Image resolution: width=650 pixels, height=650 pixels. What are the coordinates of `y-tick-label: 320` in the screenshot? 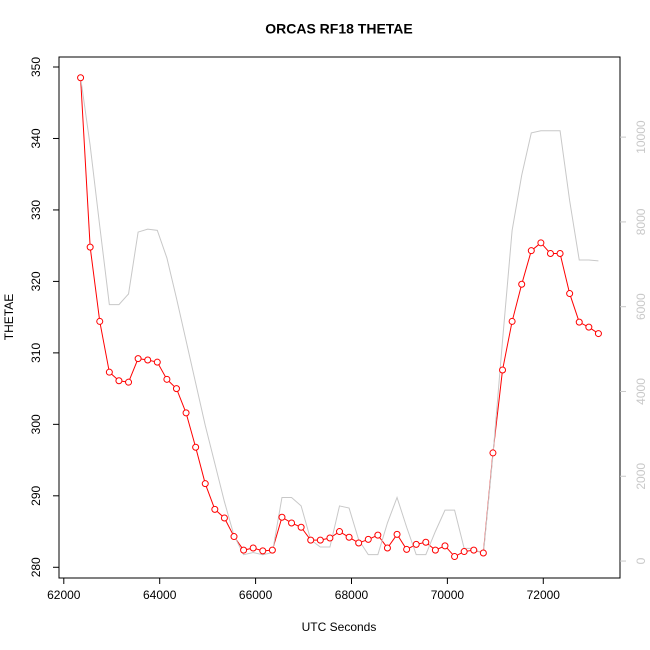 It's located at (36, 281).